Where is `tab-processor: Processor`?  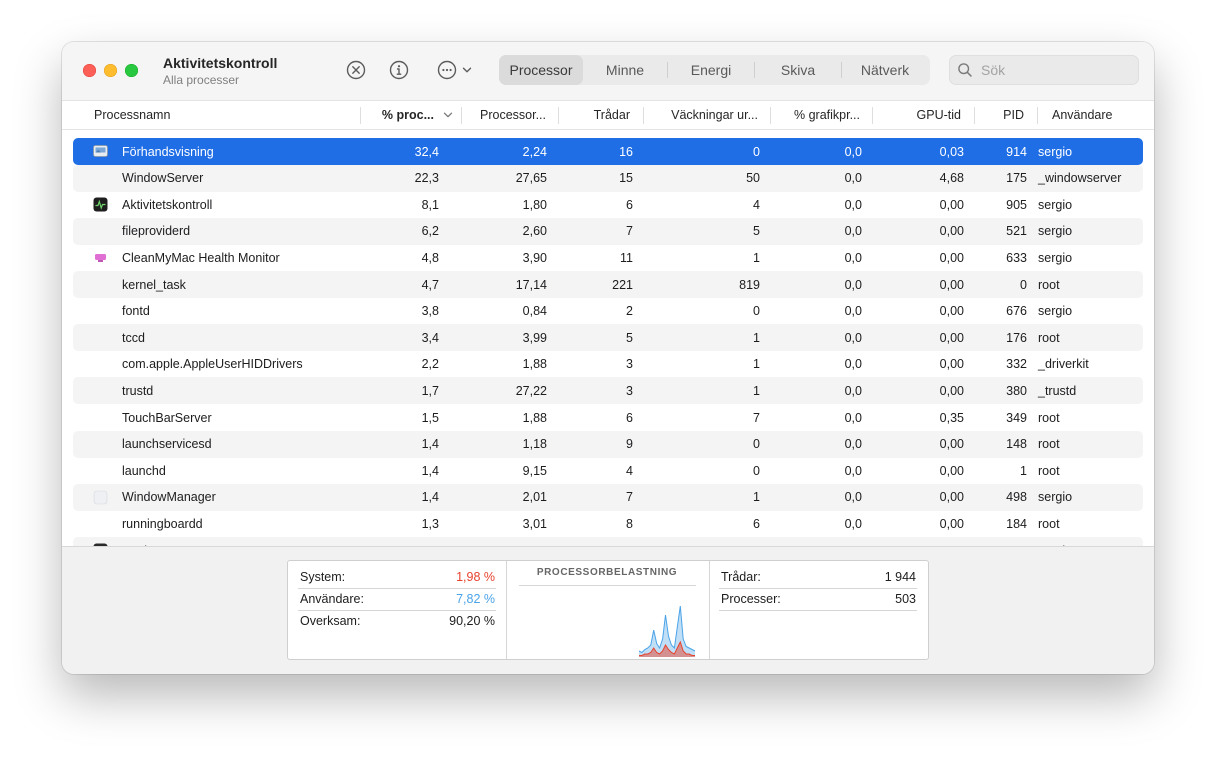 tab-processor: Processor is located at coordinates (541, 70).